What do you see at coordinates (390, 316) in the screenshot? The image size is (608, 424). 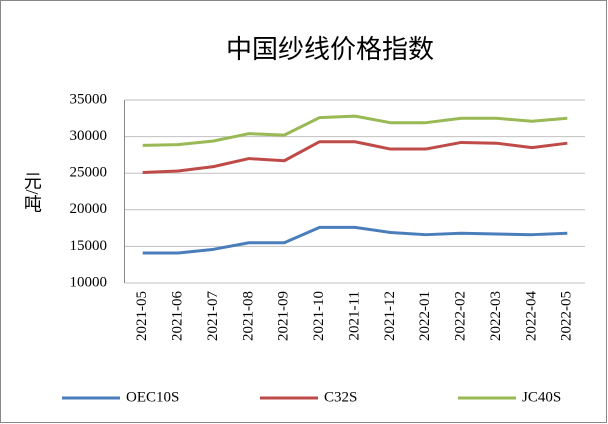 I see `x-tick-label: 2021-12` at bounding box center [390, 316].